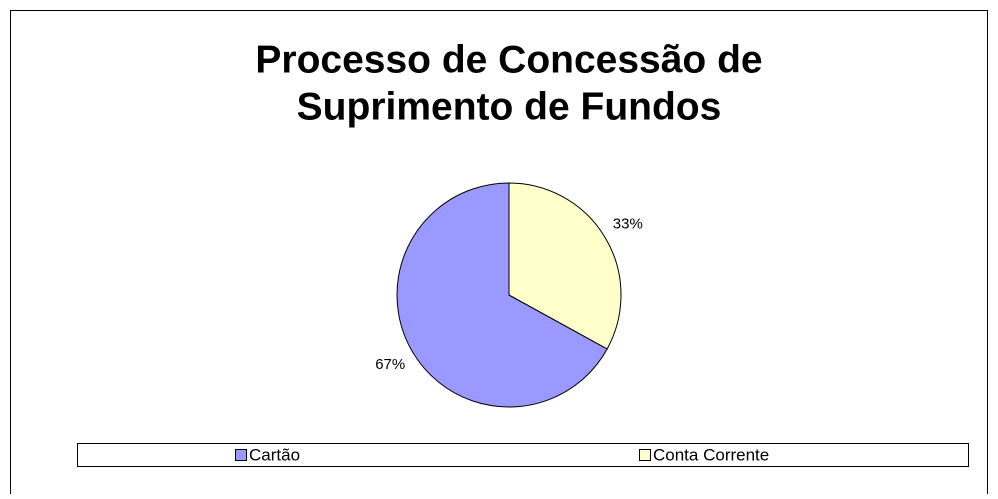 The image size is (998, 499). What do you see at coordinates (711, 454) in the screenshot?
I see `legend-label: Conta Corrente` at bounding box center [711, 454].